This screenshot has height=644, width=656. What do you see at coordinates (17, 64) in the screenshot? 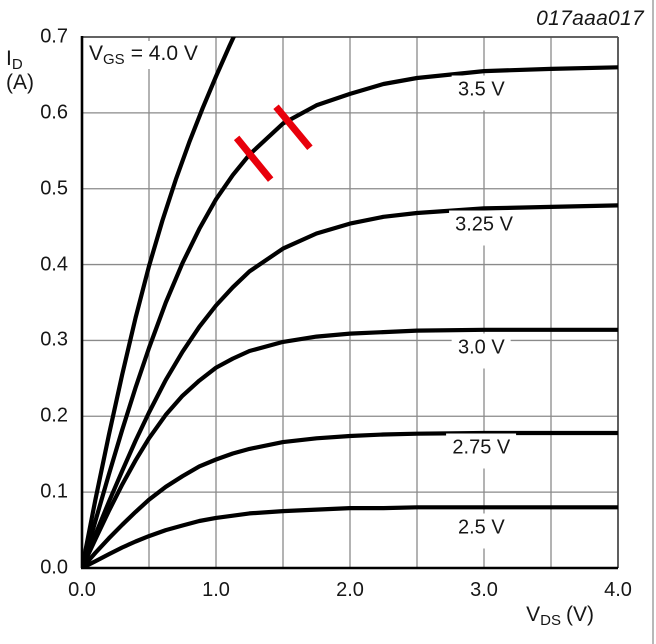
I see `y-axis-subscript: D` at bounding box center [17, 64].